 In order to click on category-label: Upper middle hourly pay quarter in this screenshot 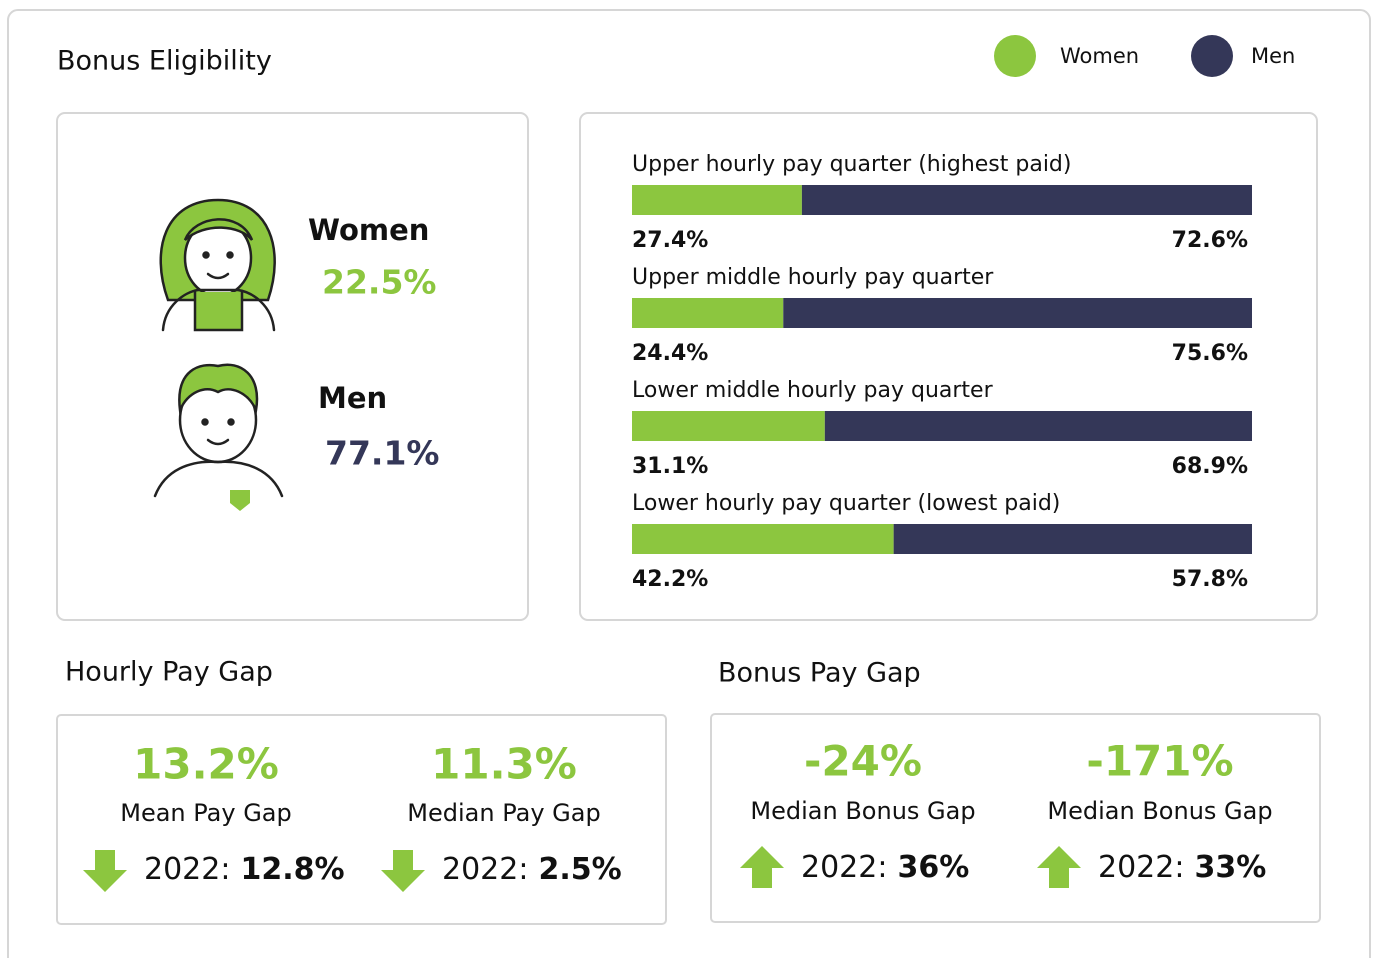, I will do `click(813, 277)`.